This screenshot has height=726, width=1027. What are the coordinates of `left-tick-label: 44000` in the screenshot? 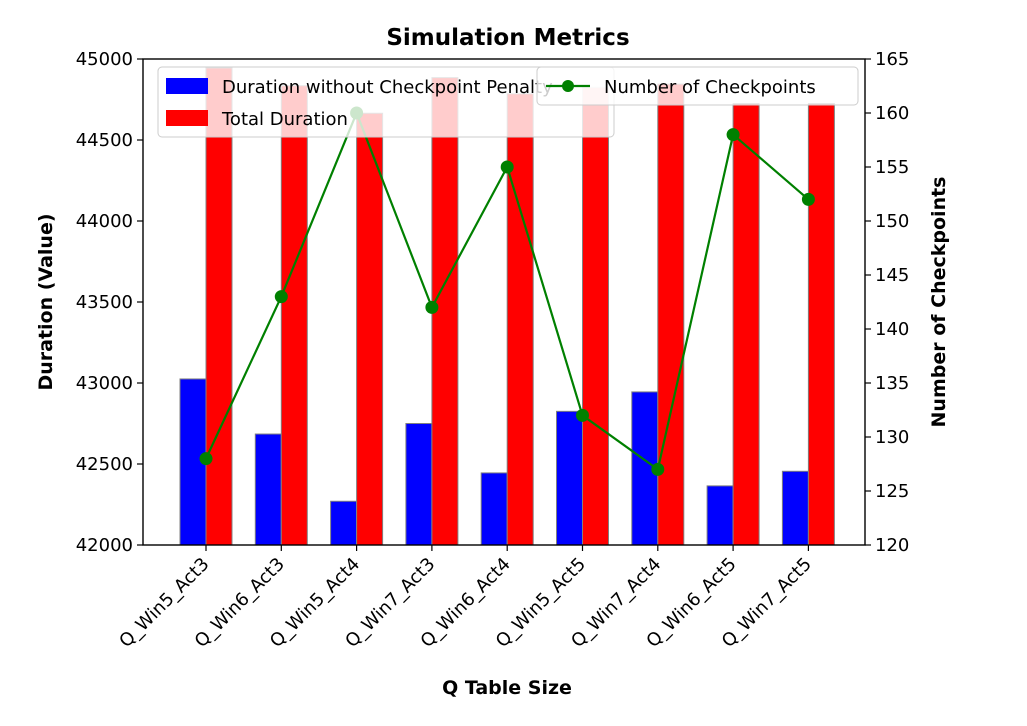 It's located at (104, 221).